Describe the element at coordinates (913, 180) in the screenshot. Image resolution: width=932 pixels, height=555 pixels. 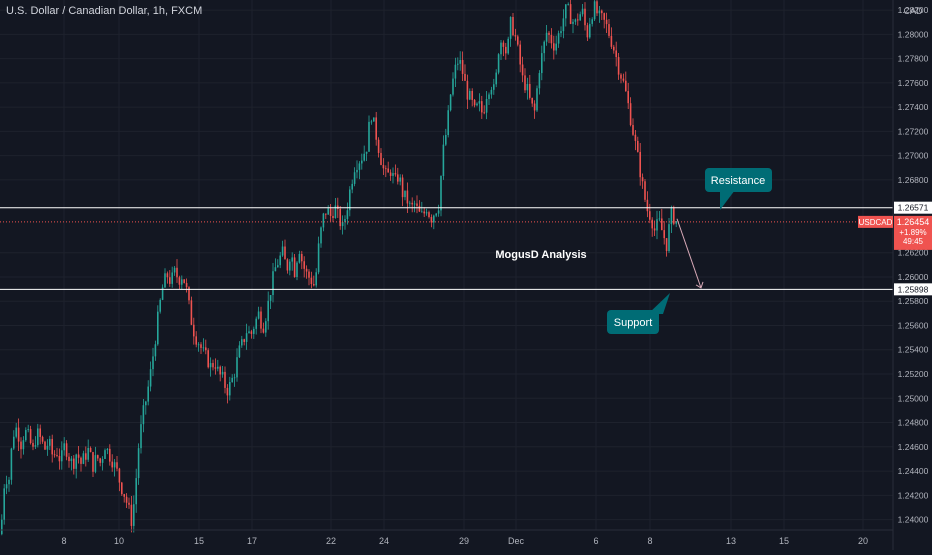
I see `y-tick-label: 1.26800` at that location.